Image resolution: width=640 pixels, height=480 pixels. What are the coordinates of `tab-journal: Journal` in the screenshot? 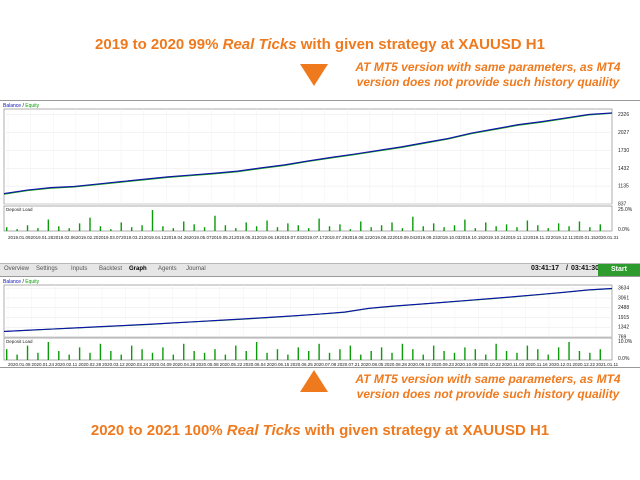 It's located at (196, 269).